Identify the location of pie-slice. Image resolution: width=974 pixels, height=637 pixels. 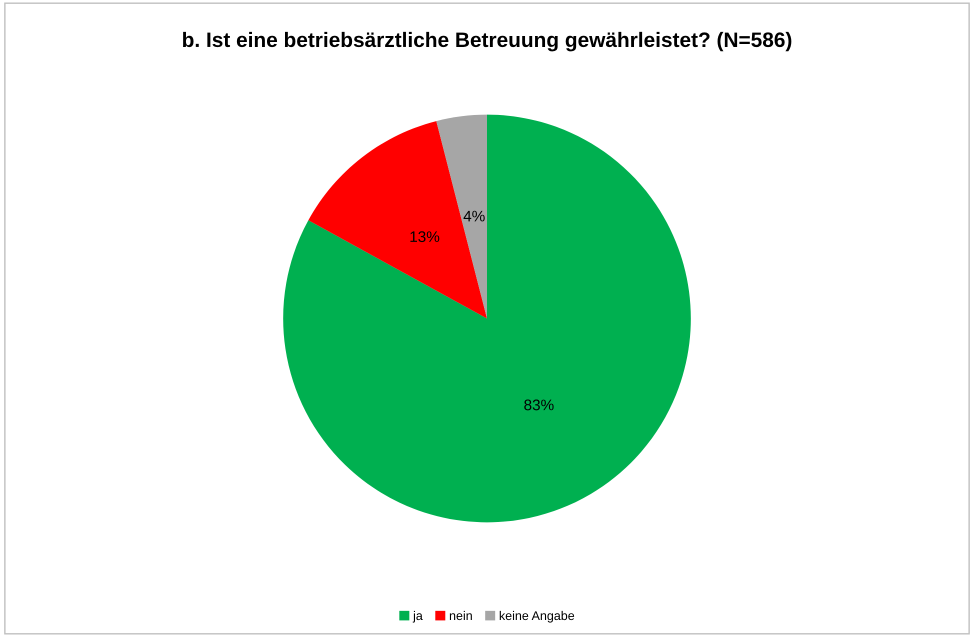
(397, 219).